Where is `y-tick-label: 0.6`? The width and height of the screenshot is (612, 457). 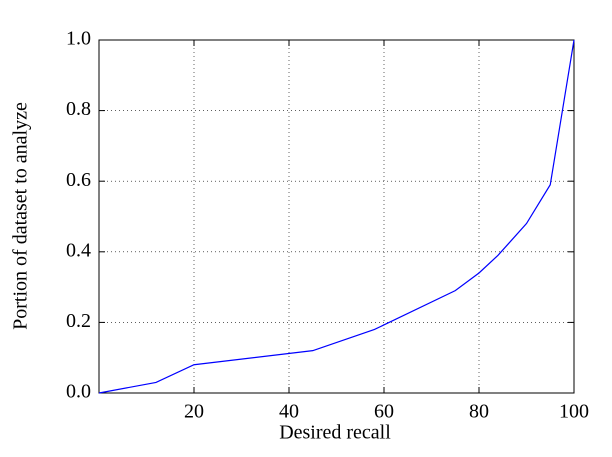
y-tick-label: 0.6 is located at coordinates (78, 180).